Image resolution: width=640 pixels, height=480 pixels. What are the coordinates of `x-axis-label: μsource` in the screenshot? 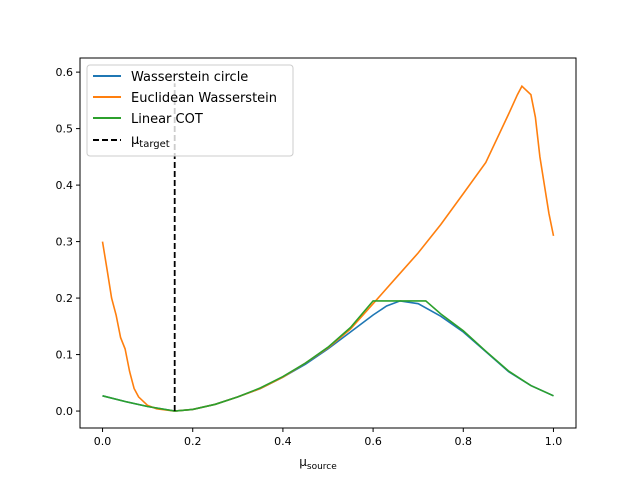 It's located at (318, 463).